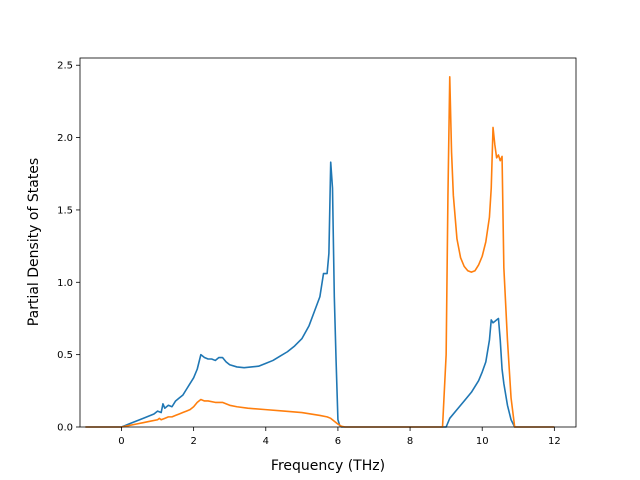 This screenshot has width=640, height=480. Describe the element at coordinates (65, 283) in the screenshot. I see `y-tick-label: 1.0` at that location.